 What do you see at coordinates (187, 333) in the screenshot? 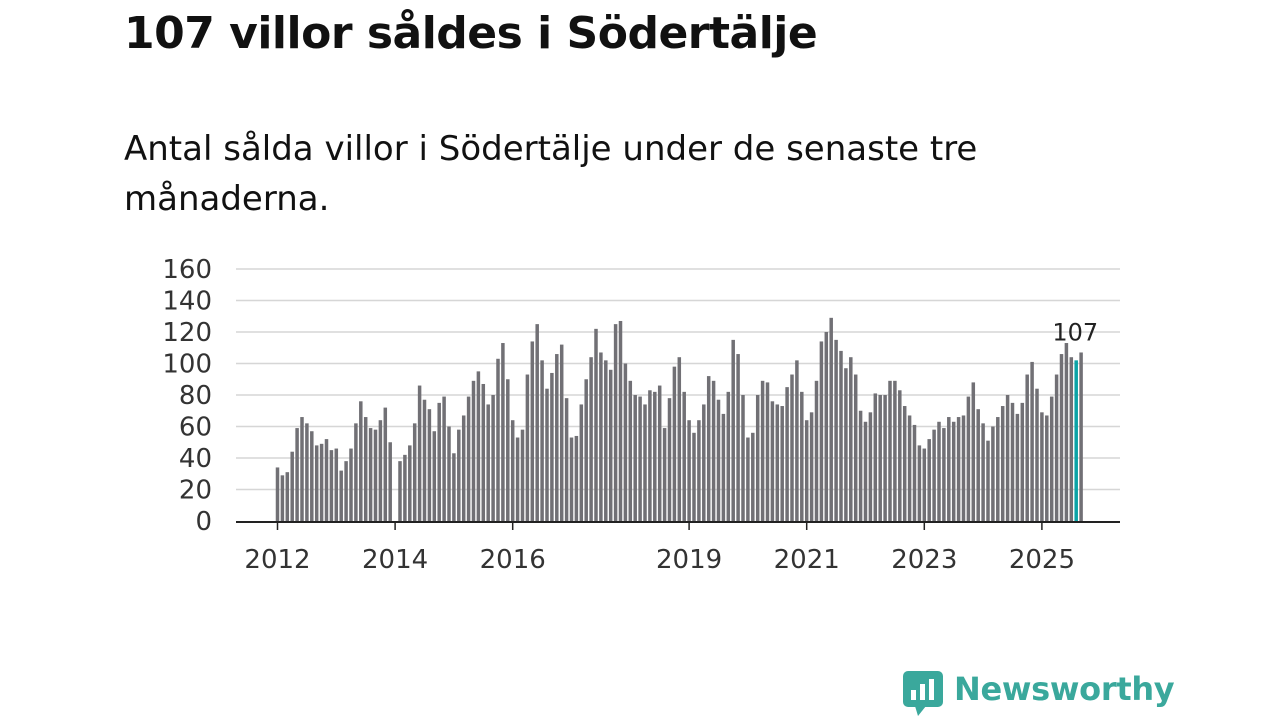
I see `y-tick-label: 120` at bounding box center [187, 333].